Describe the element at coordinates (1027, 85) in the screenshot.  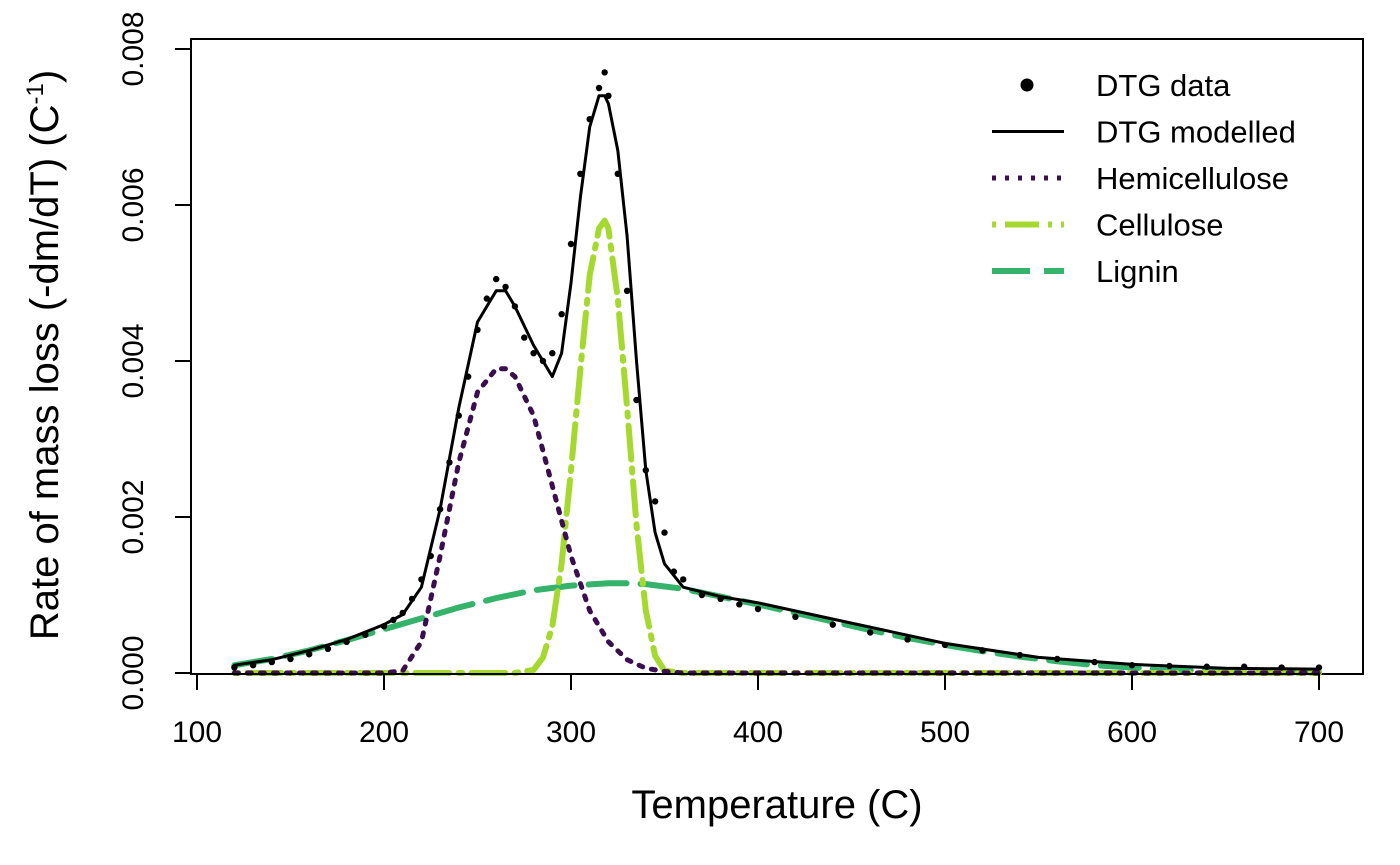
I see `legend-swatch` at that location.